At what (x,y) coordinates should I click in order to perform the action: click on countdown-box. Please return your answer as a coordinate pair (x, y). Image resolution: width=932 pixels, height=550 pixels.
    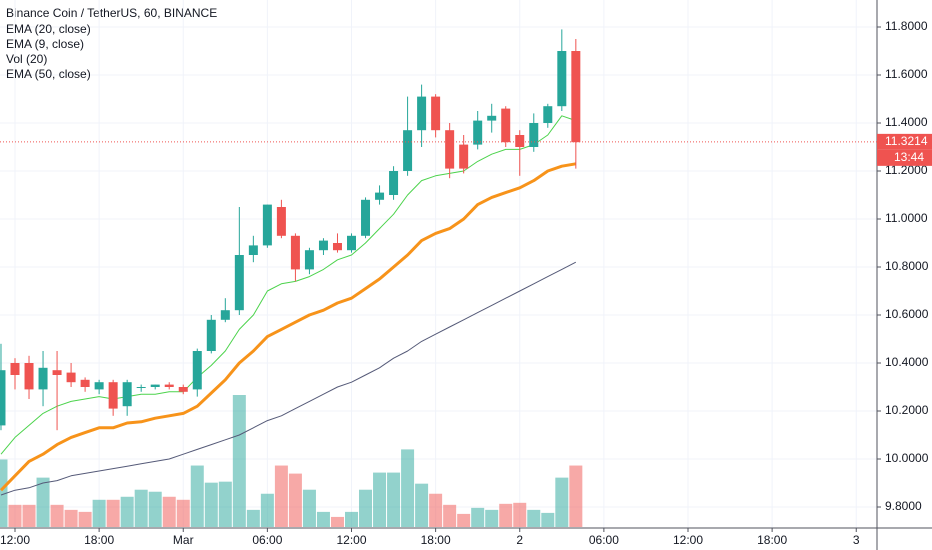
    Looking at the image, I should click on (904, 157).